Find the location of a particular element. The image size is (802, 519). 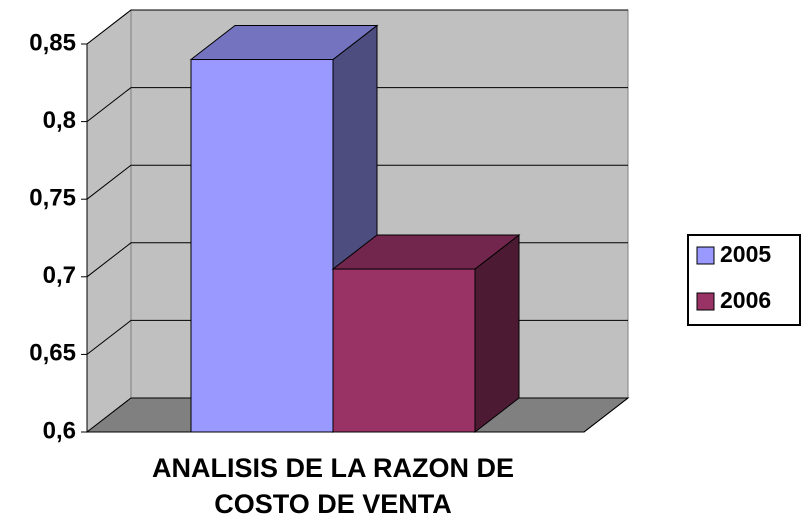

y-tick-label: 0,7 is located at coordinates (59, 275).